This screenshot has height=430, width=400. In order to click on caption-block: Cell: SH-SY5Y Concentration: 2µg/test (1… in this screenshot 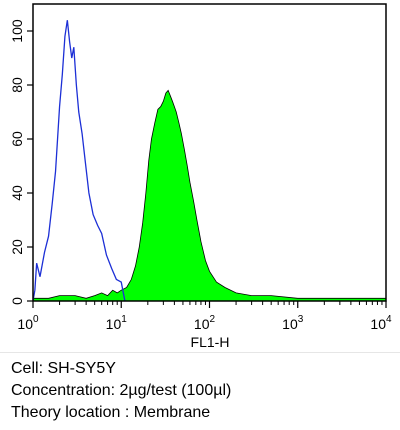, I will do `click(121, 391)`.